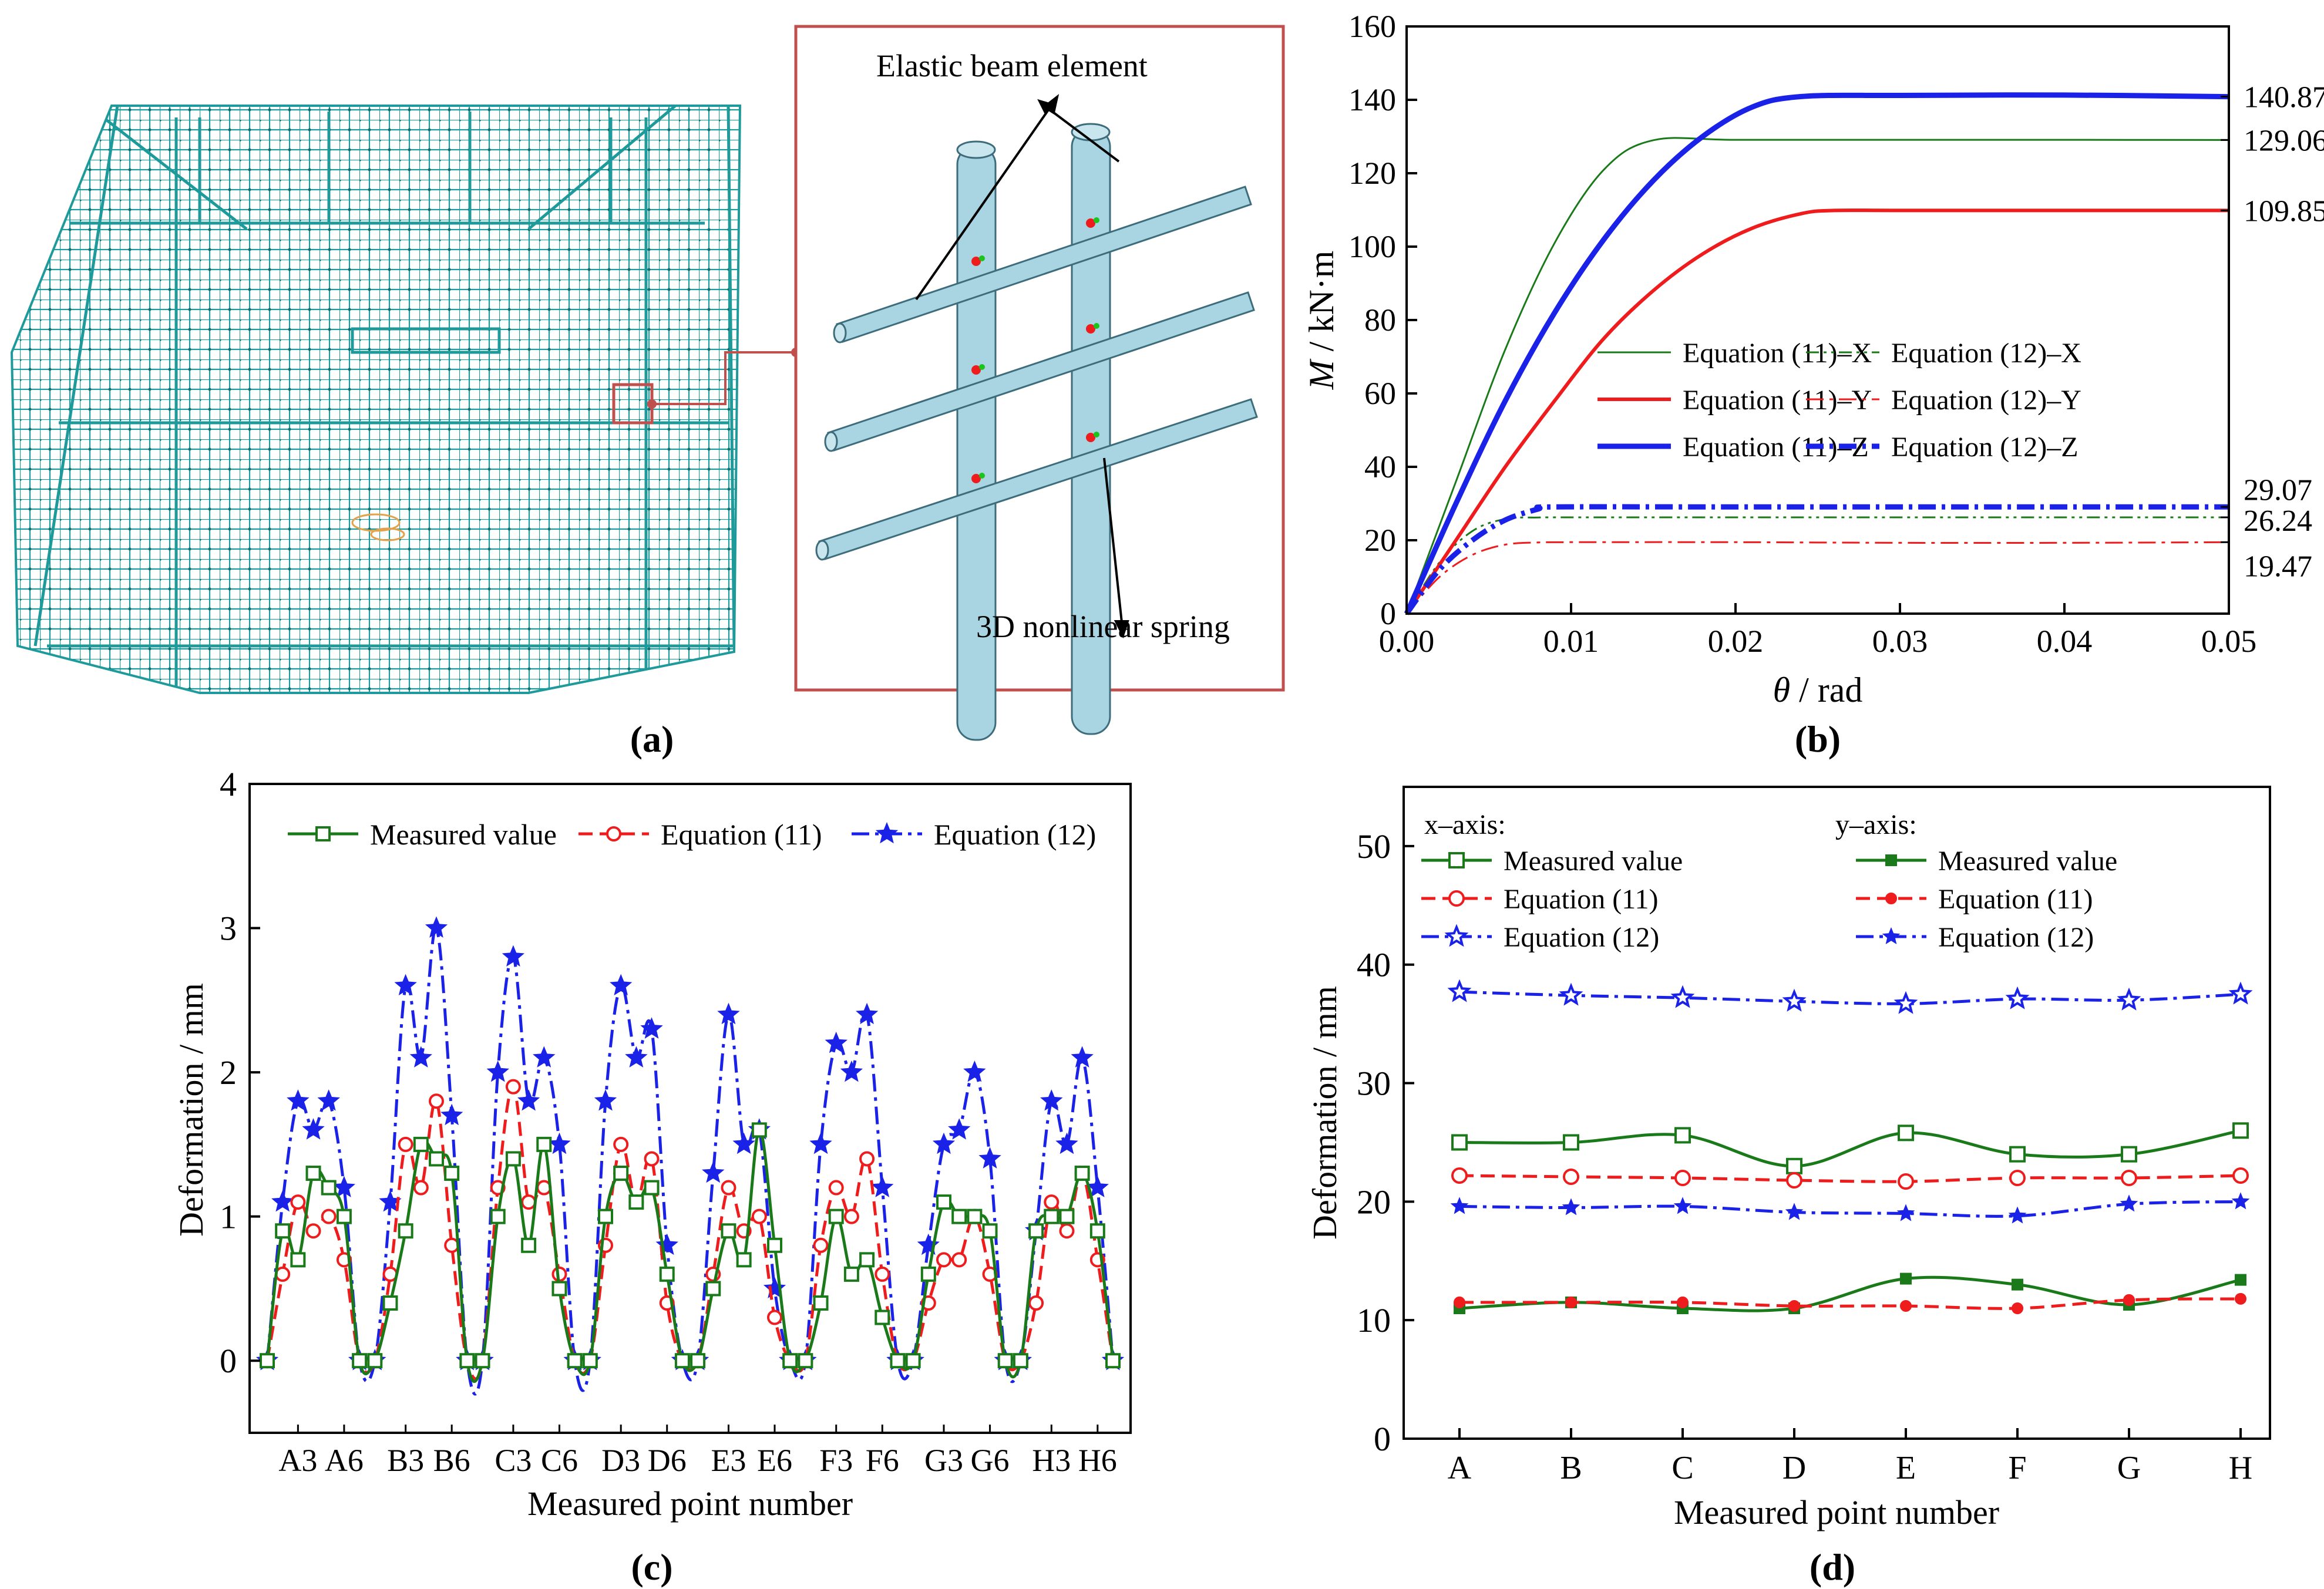 This screenshot has height=1589, width=2324. I want to click on legend-label: Equation (12)–Z, so click(1985, 447).